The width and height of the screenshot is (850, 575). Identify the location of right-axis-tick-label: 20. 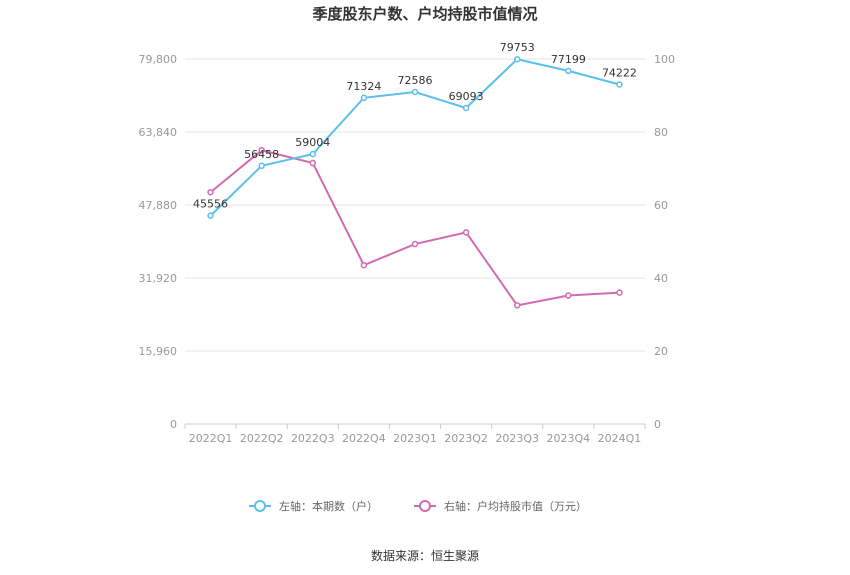
(661, 351).